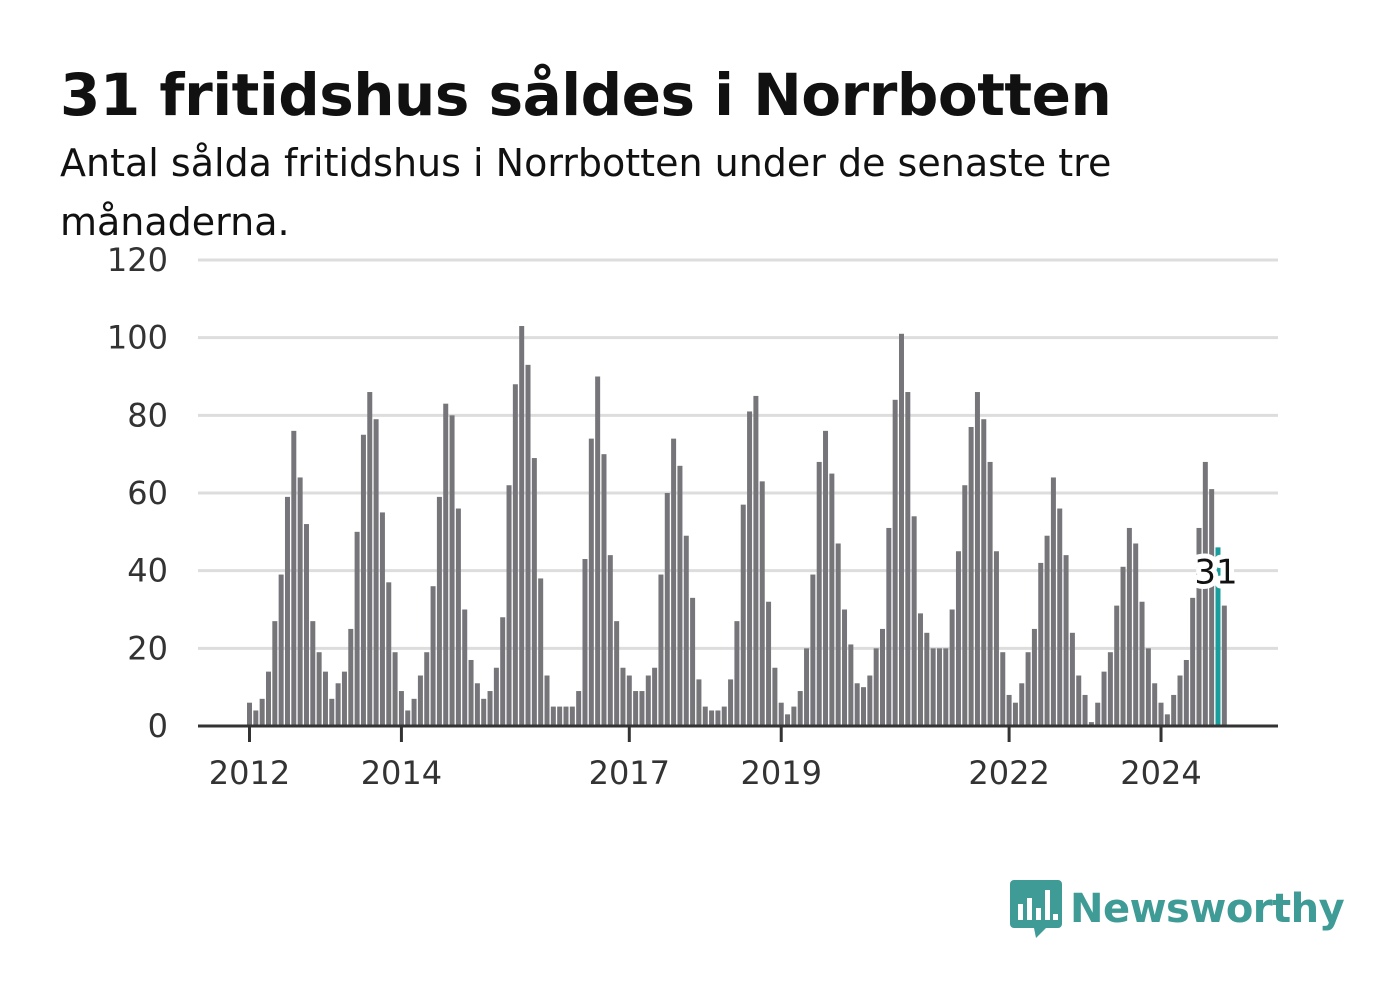 The width and height of the screenshot is (1382, 999). Describe the element at coordinates (147, 648) in the screenshot. I see `y-tick-label: 20` at that location.